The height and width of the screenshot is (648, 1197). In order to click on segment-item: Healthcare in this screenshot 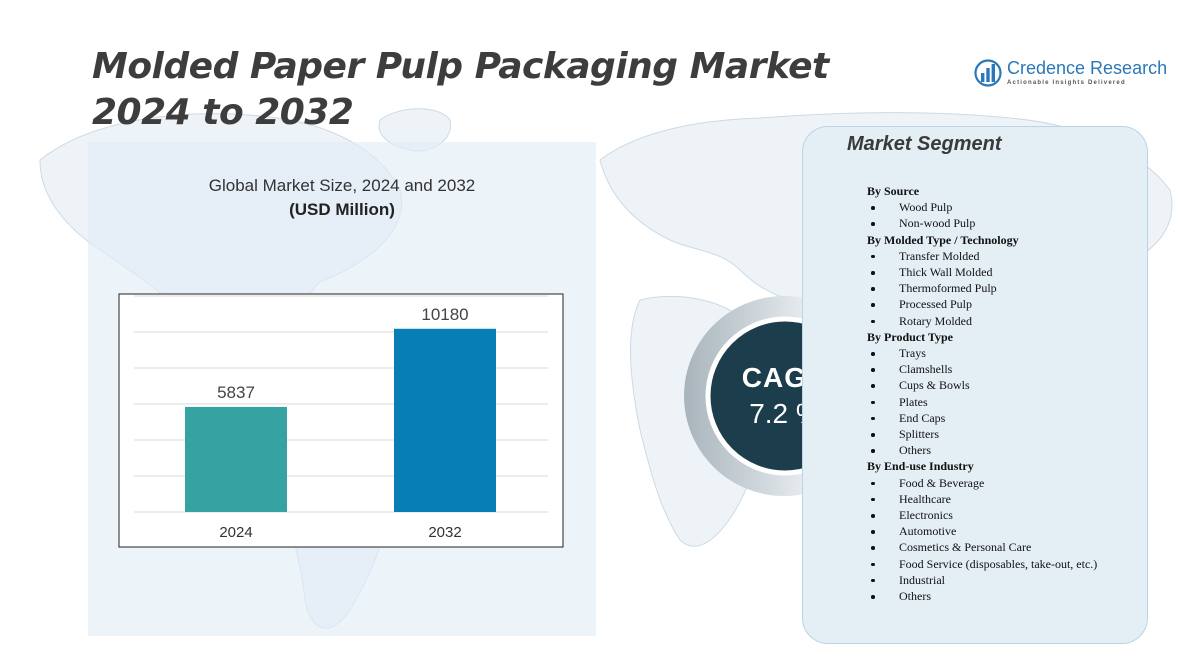, I will do `click(1007, 499)`.